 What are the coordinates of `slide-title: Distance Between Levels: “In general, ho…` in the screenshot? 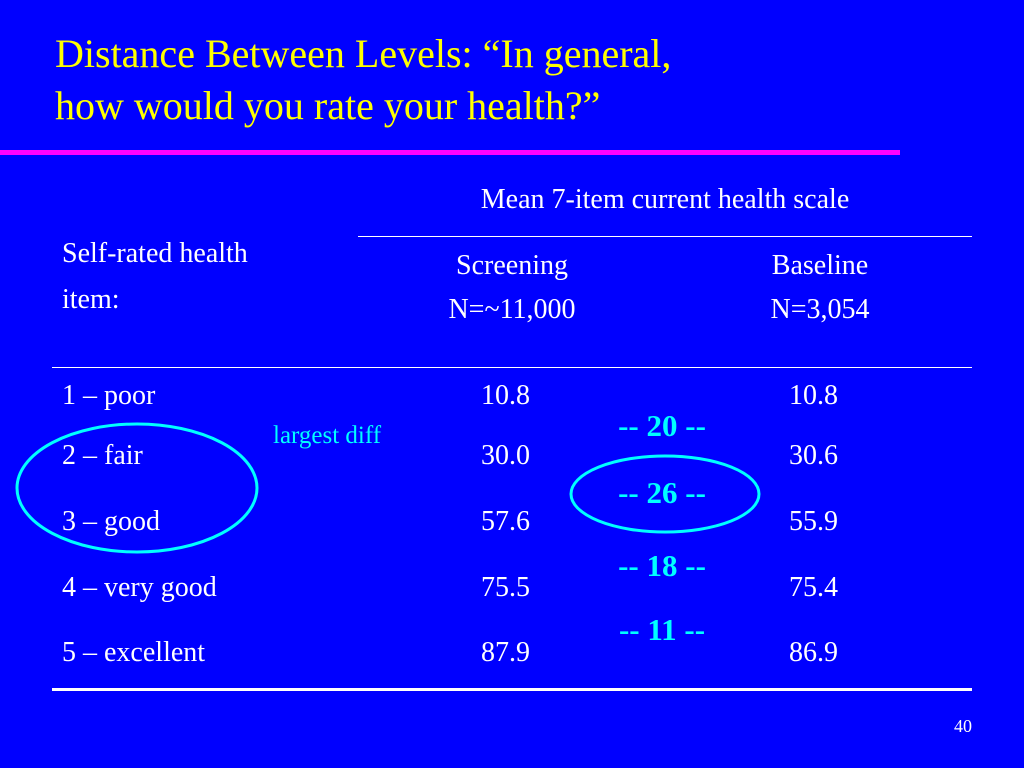 It's located at (505, 80).